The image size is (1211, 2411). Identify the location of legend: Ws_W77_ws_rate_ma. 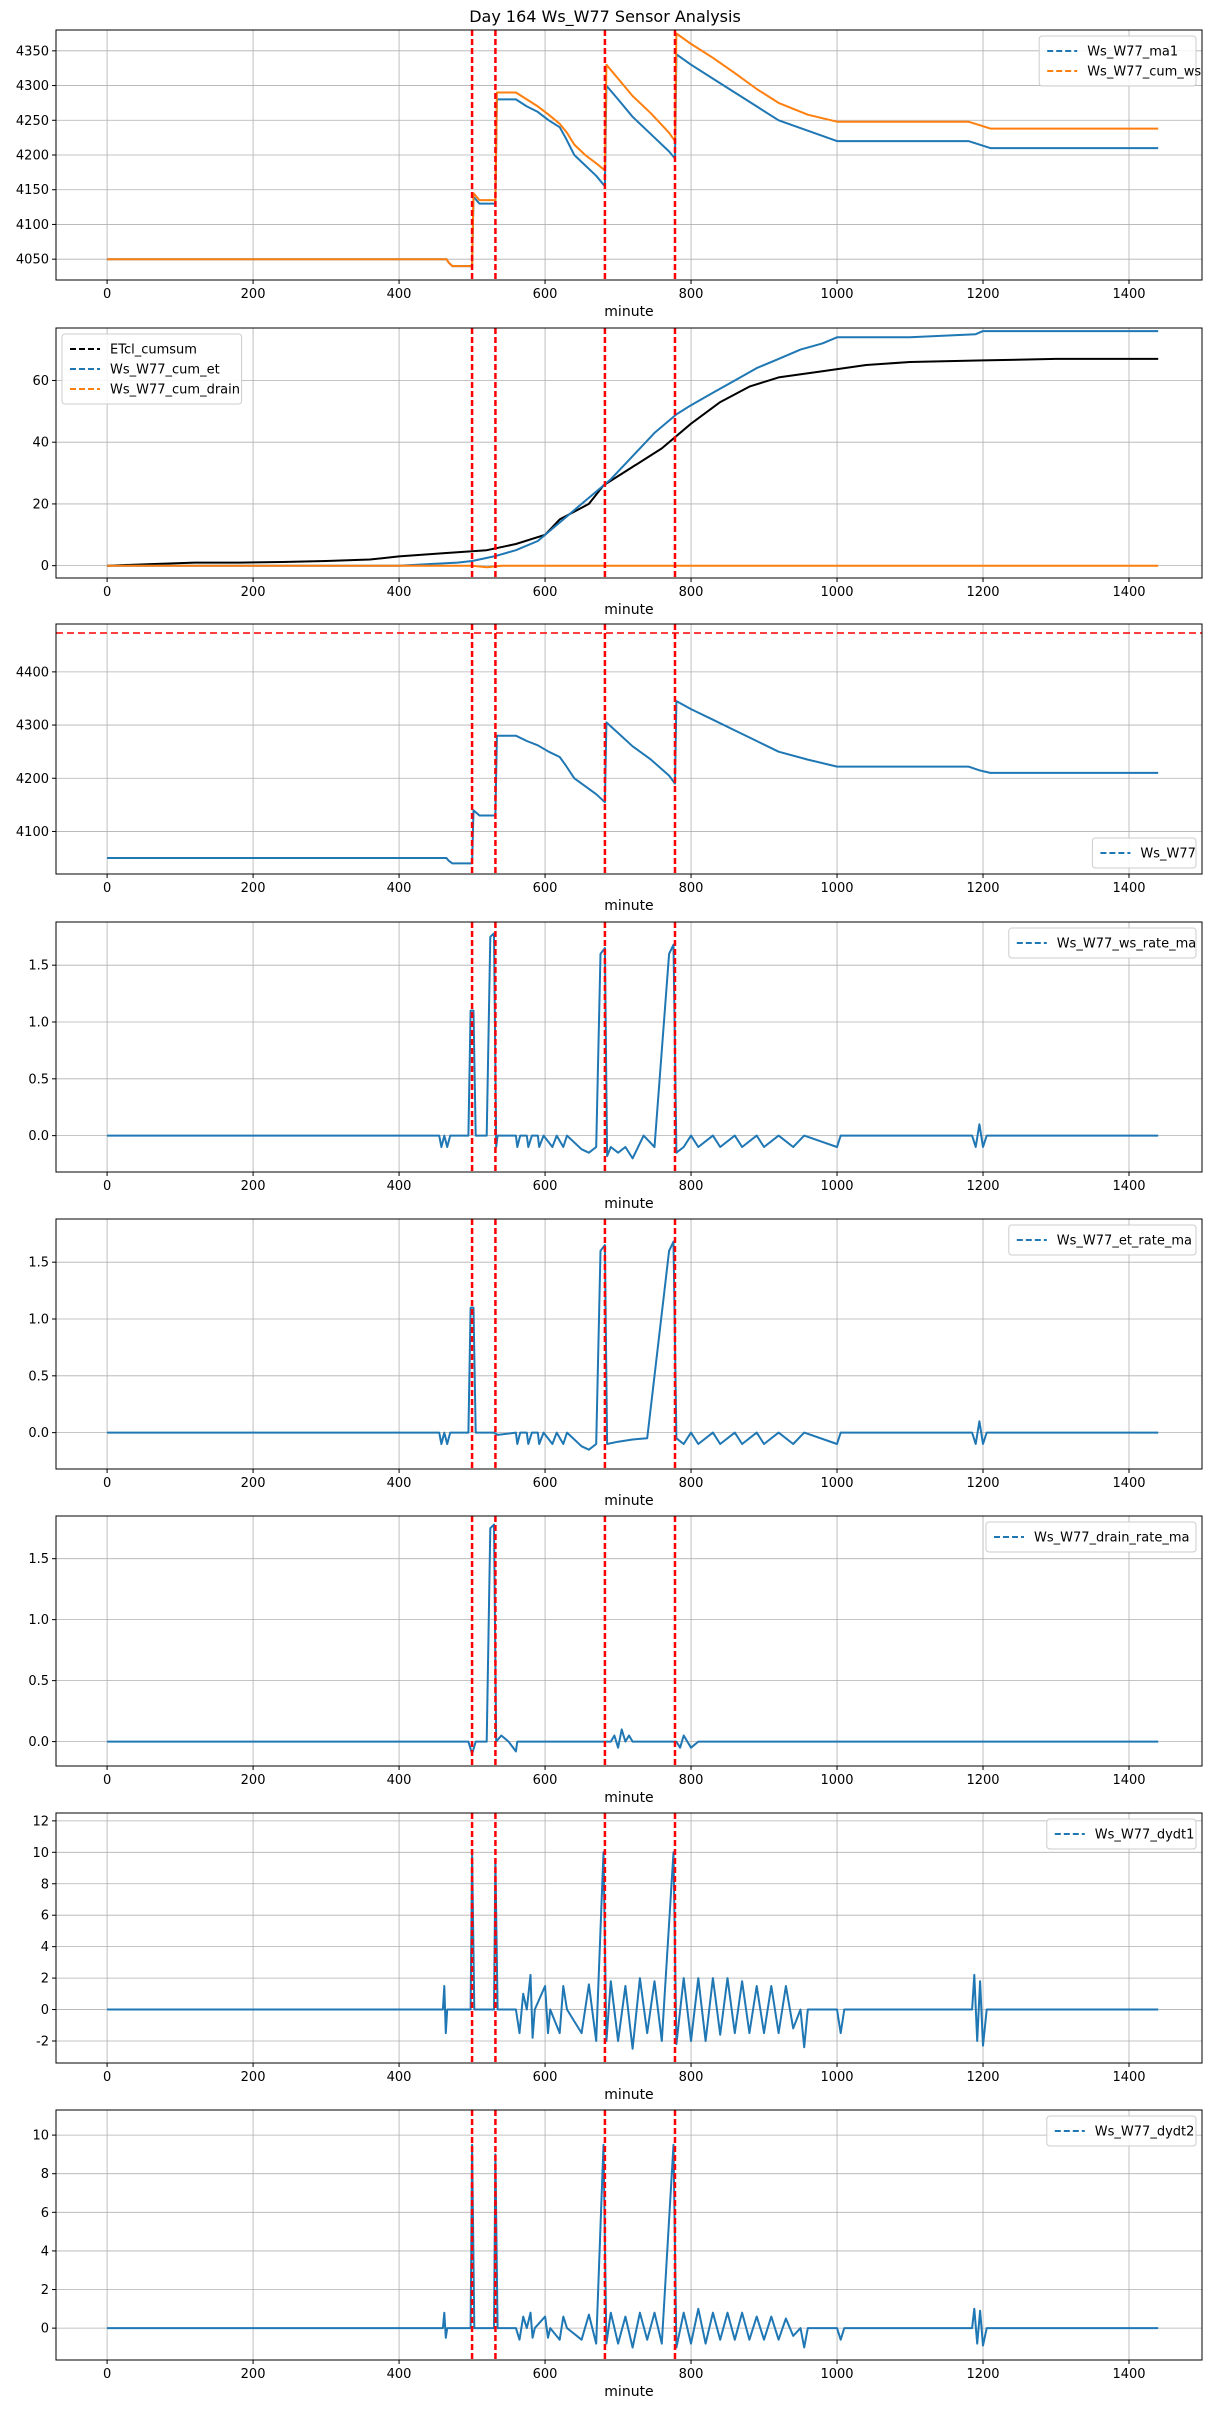
(1102, 943).